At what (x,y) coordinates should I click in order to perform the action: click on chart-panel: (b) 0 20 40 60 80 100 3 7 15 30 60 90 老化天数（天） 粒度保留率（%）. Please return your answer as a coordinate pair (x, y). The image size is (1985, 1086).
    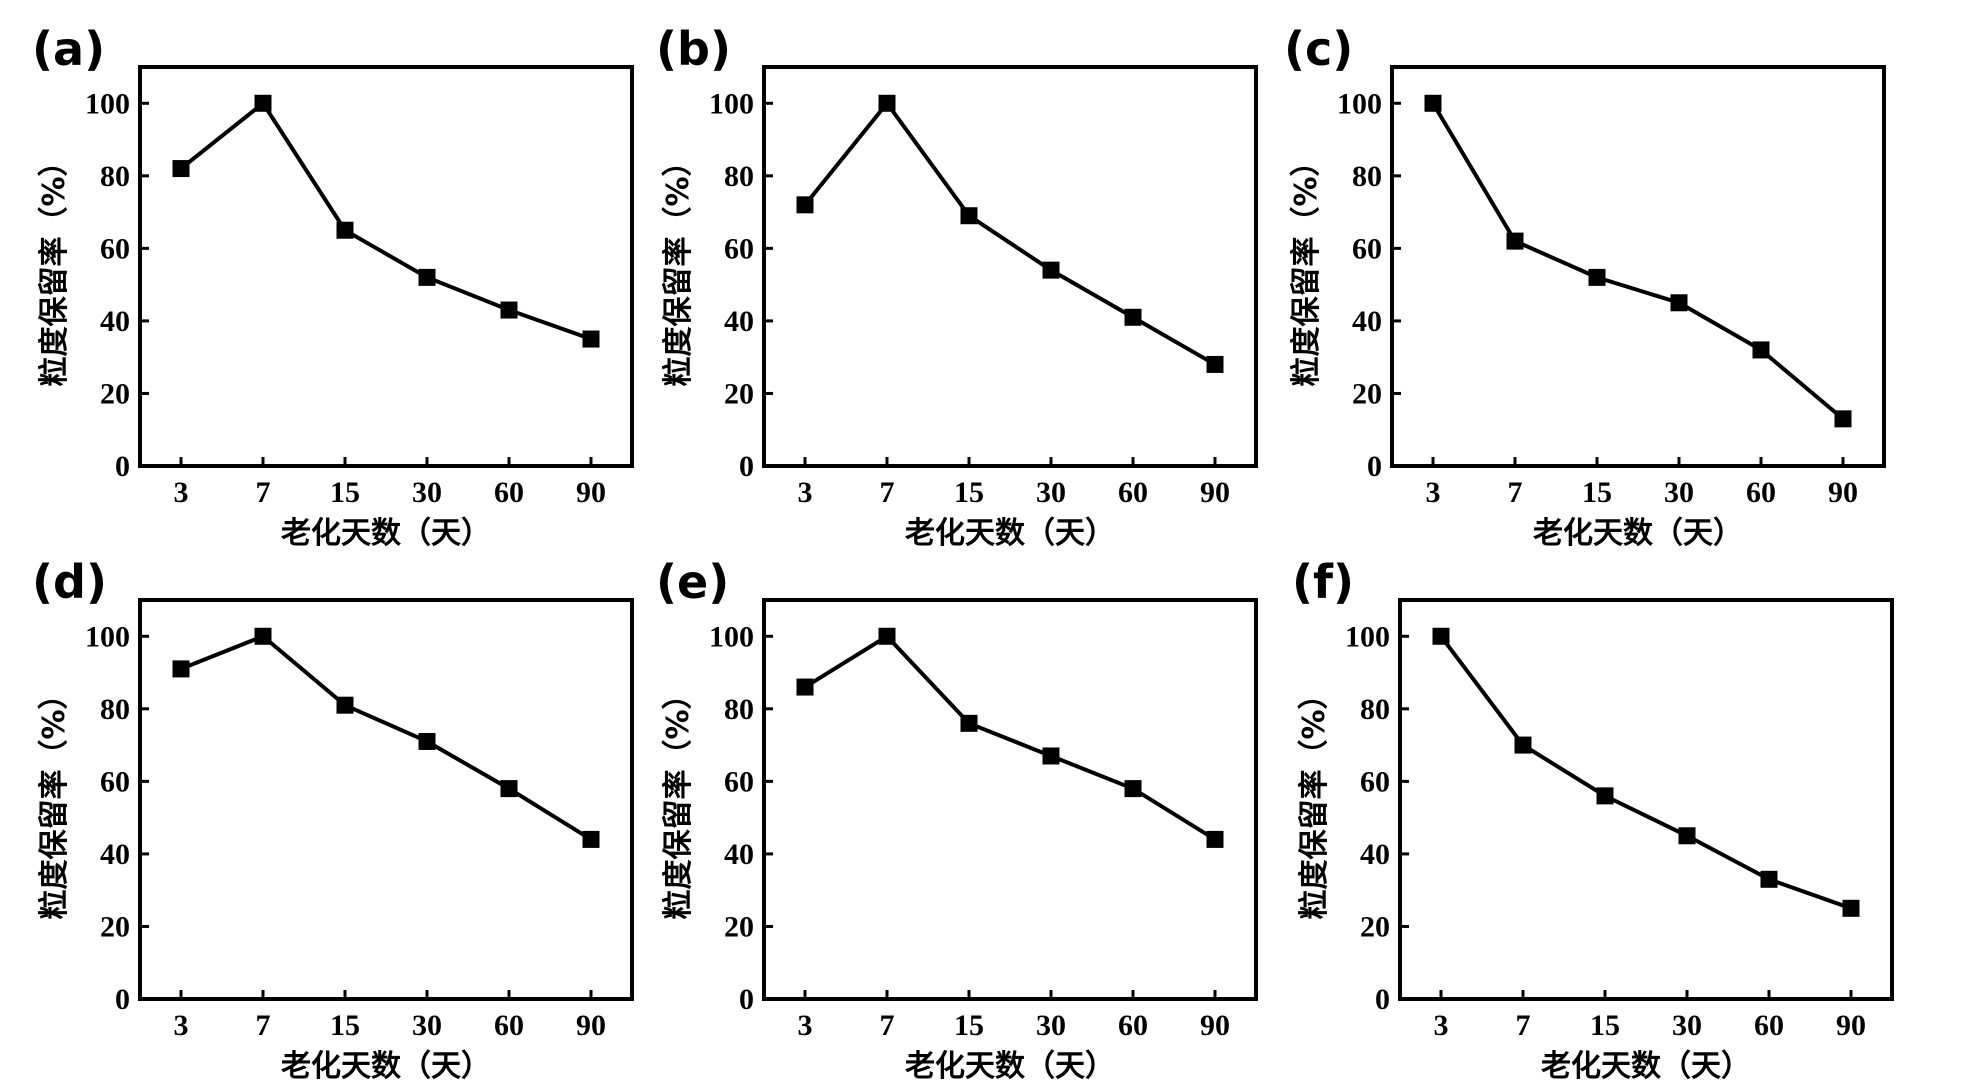
    Looking at the image, I should click on (957, 286).